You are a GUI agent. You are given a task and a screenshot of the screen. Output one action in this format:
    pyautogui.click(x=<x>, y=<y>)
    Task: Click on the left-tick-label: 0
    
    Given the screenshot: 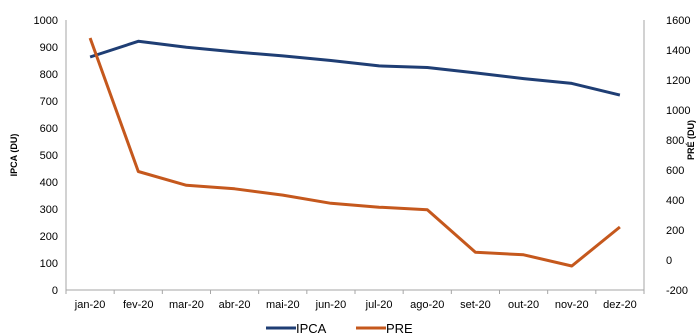 What is the action you would take?
    pyautogui.click(x=55, y=291)
    